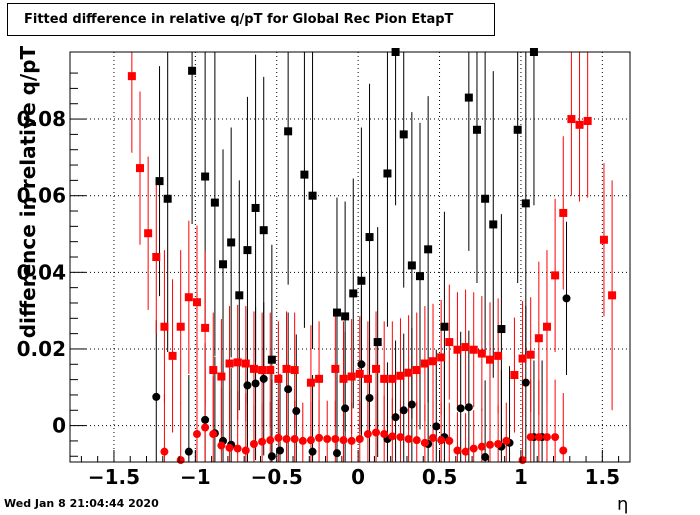  Describe the element at coordinates (602, 477) in the screenshot. I see `x-tick-label: 1.5` at that location.